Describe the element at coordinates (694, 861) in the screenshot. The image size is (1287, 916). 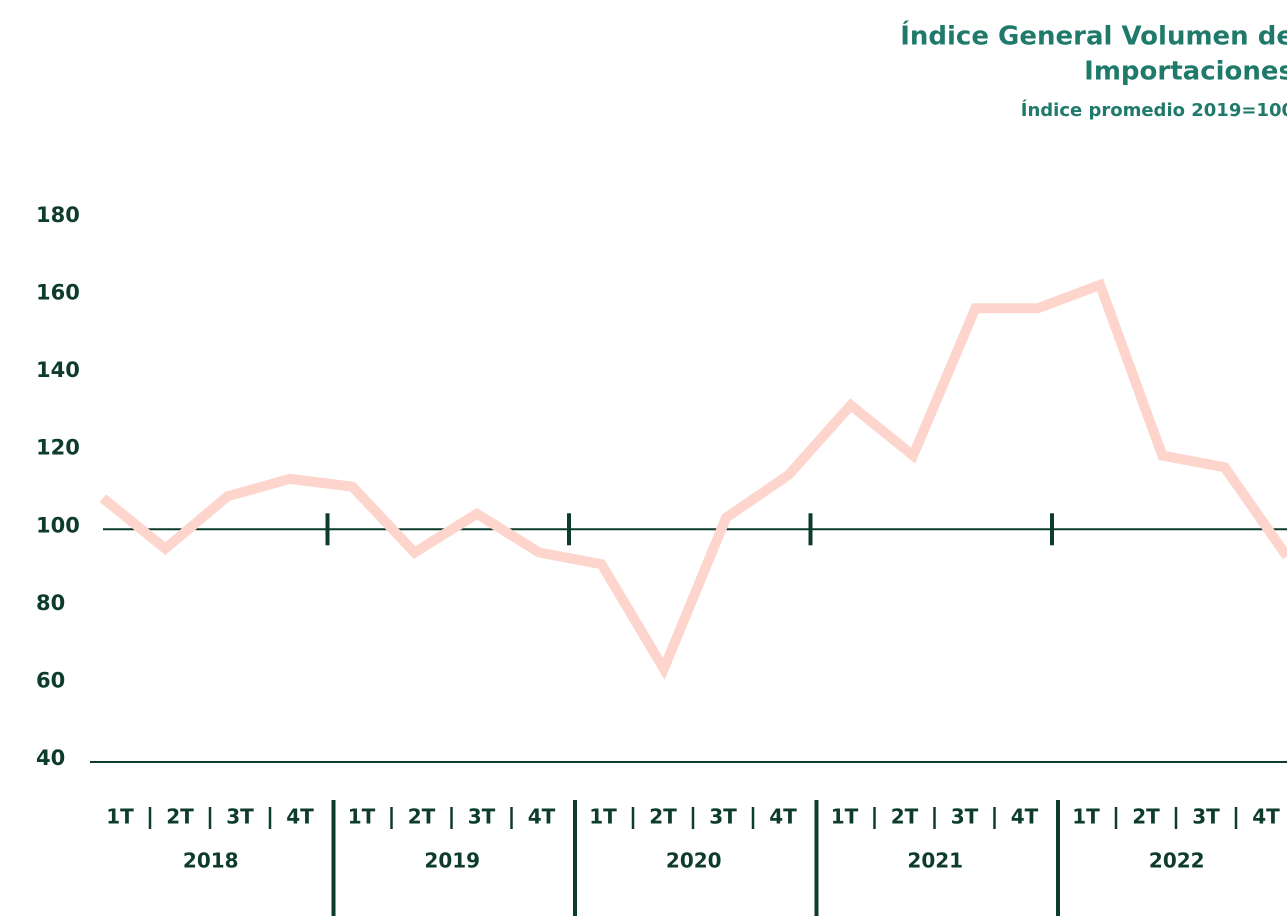
I see `year-label: 2020` at that location.